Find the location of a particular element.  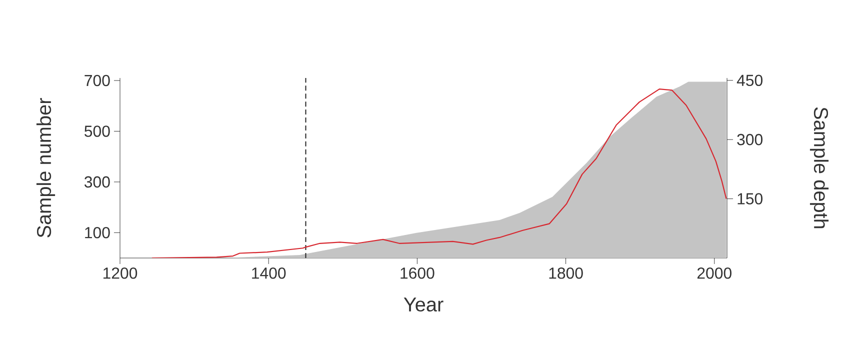

y2-tick-label: 450 is located at coordinates (749, 80).